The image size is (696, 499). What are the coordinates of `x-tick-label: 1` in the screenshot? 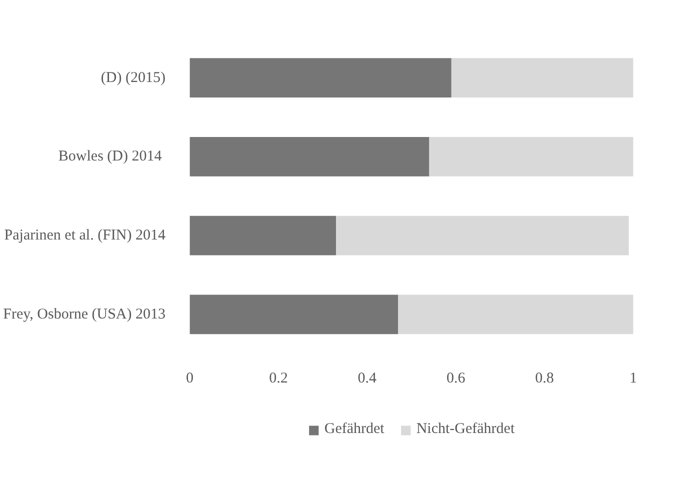 It's located at (633, 378).